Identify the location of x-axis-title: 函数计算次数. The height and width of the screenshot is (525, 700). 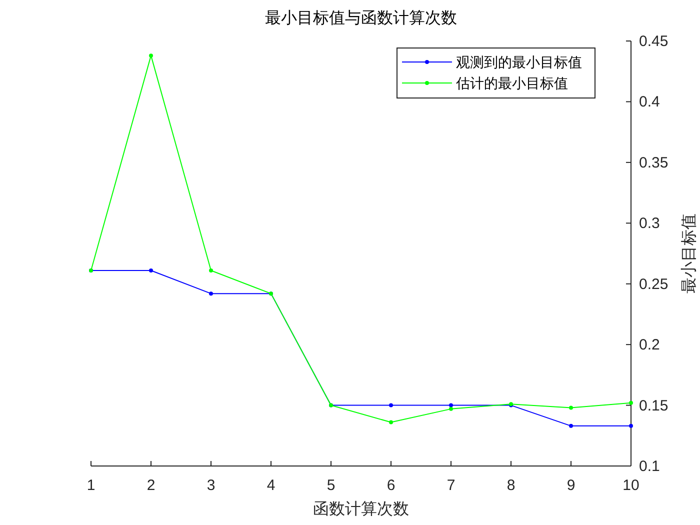
(361, 509).